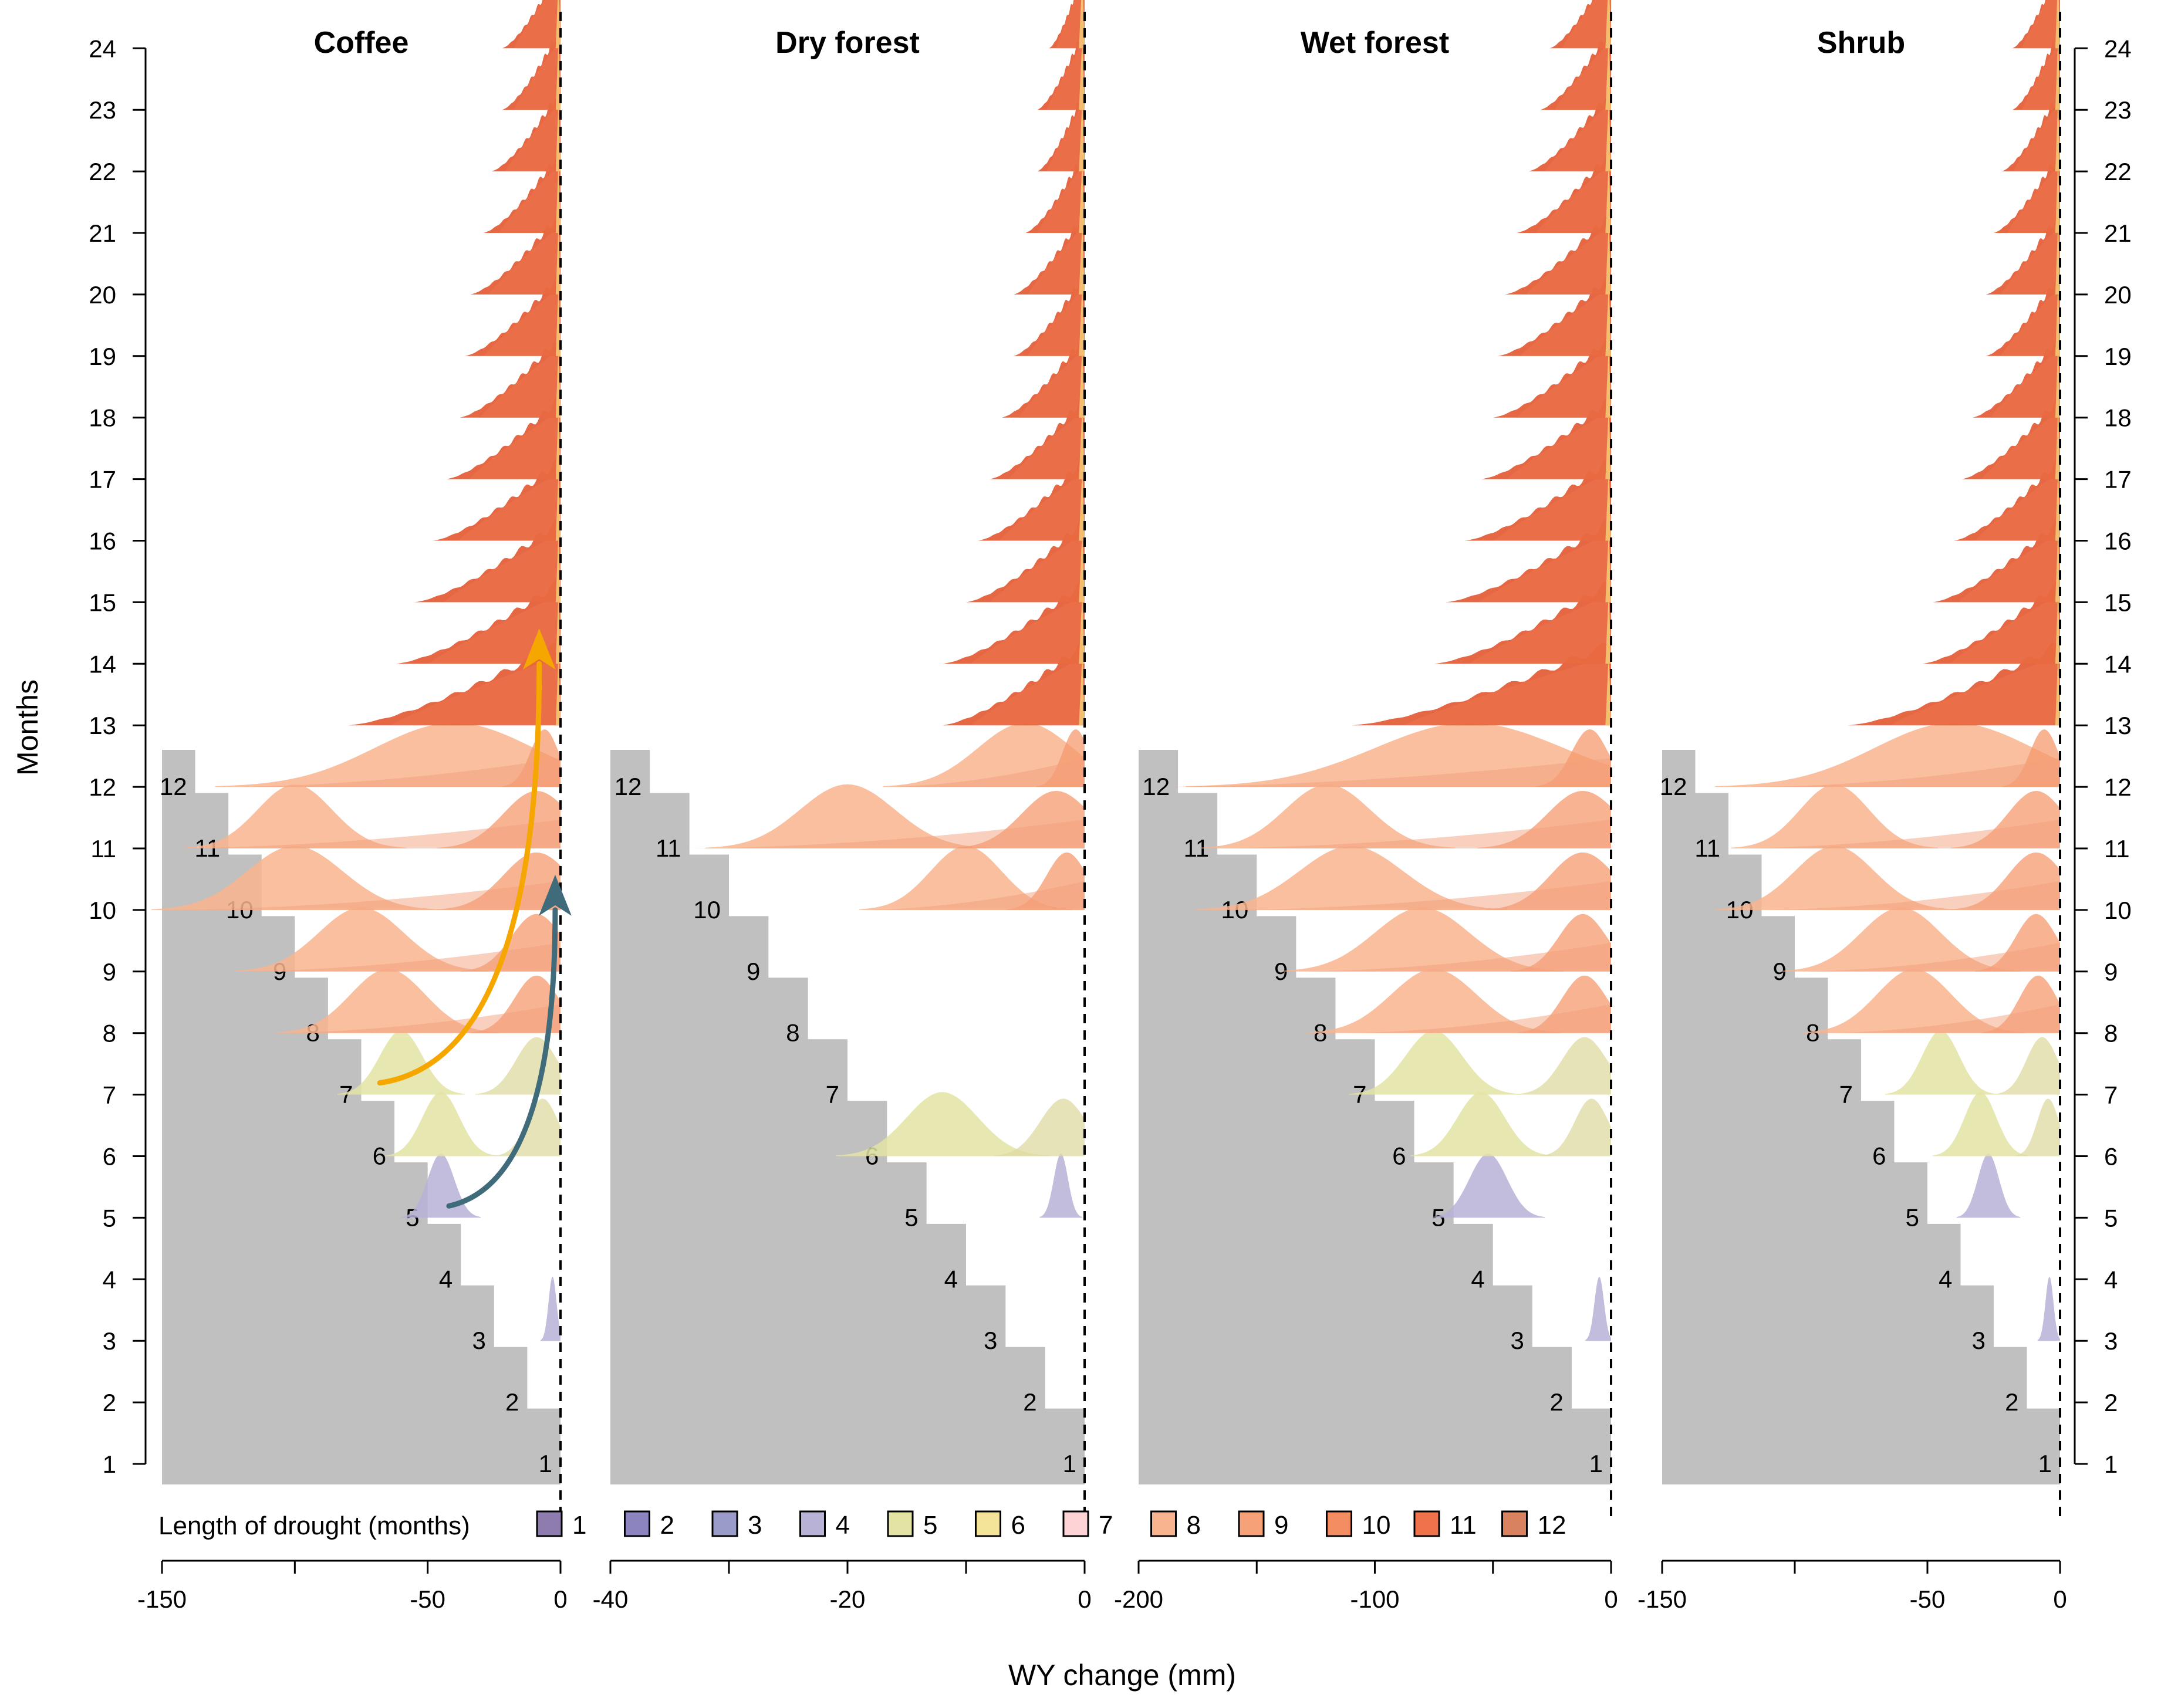 This screenshot has height=1708, width=2161. What do you see at coordinates (1576, 1127) in the screenshot?
I see `ridge-density-secondary` at bounding box center [1576, 1127].